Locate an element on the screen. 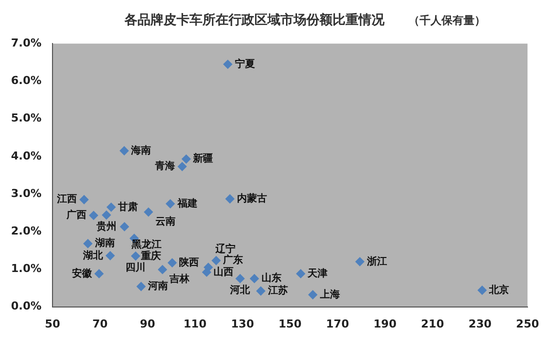 This screenshot has height=345, width=550. annotation: 海南 is located at coordinates (141, 150).